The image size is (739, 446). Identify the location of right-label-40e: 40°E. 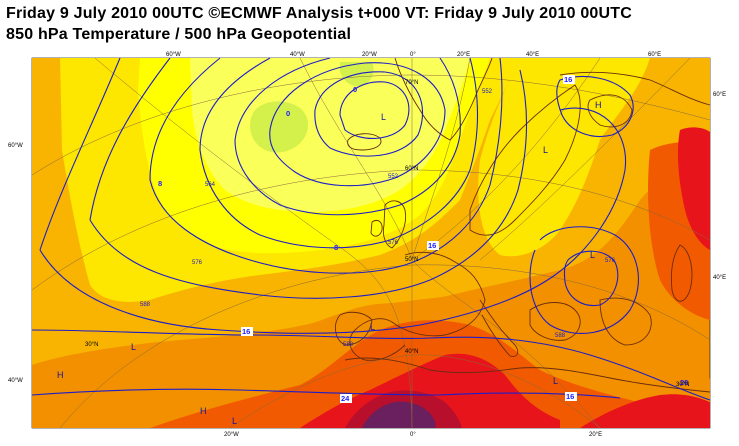
(719, 278).